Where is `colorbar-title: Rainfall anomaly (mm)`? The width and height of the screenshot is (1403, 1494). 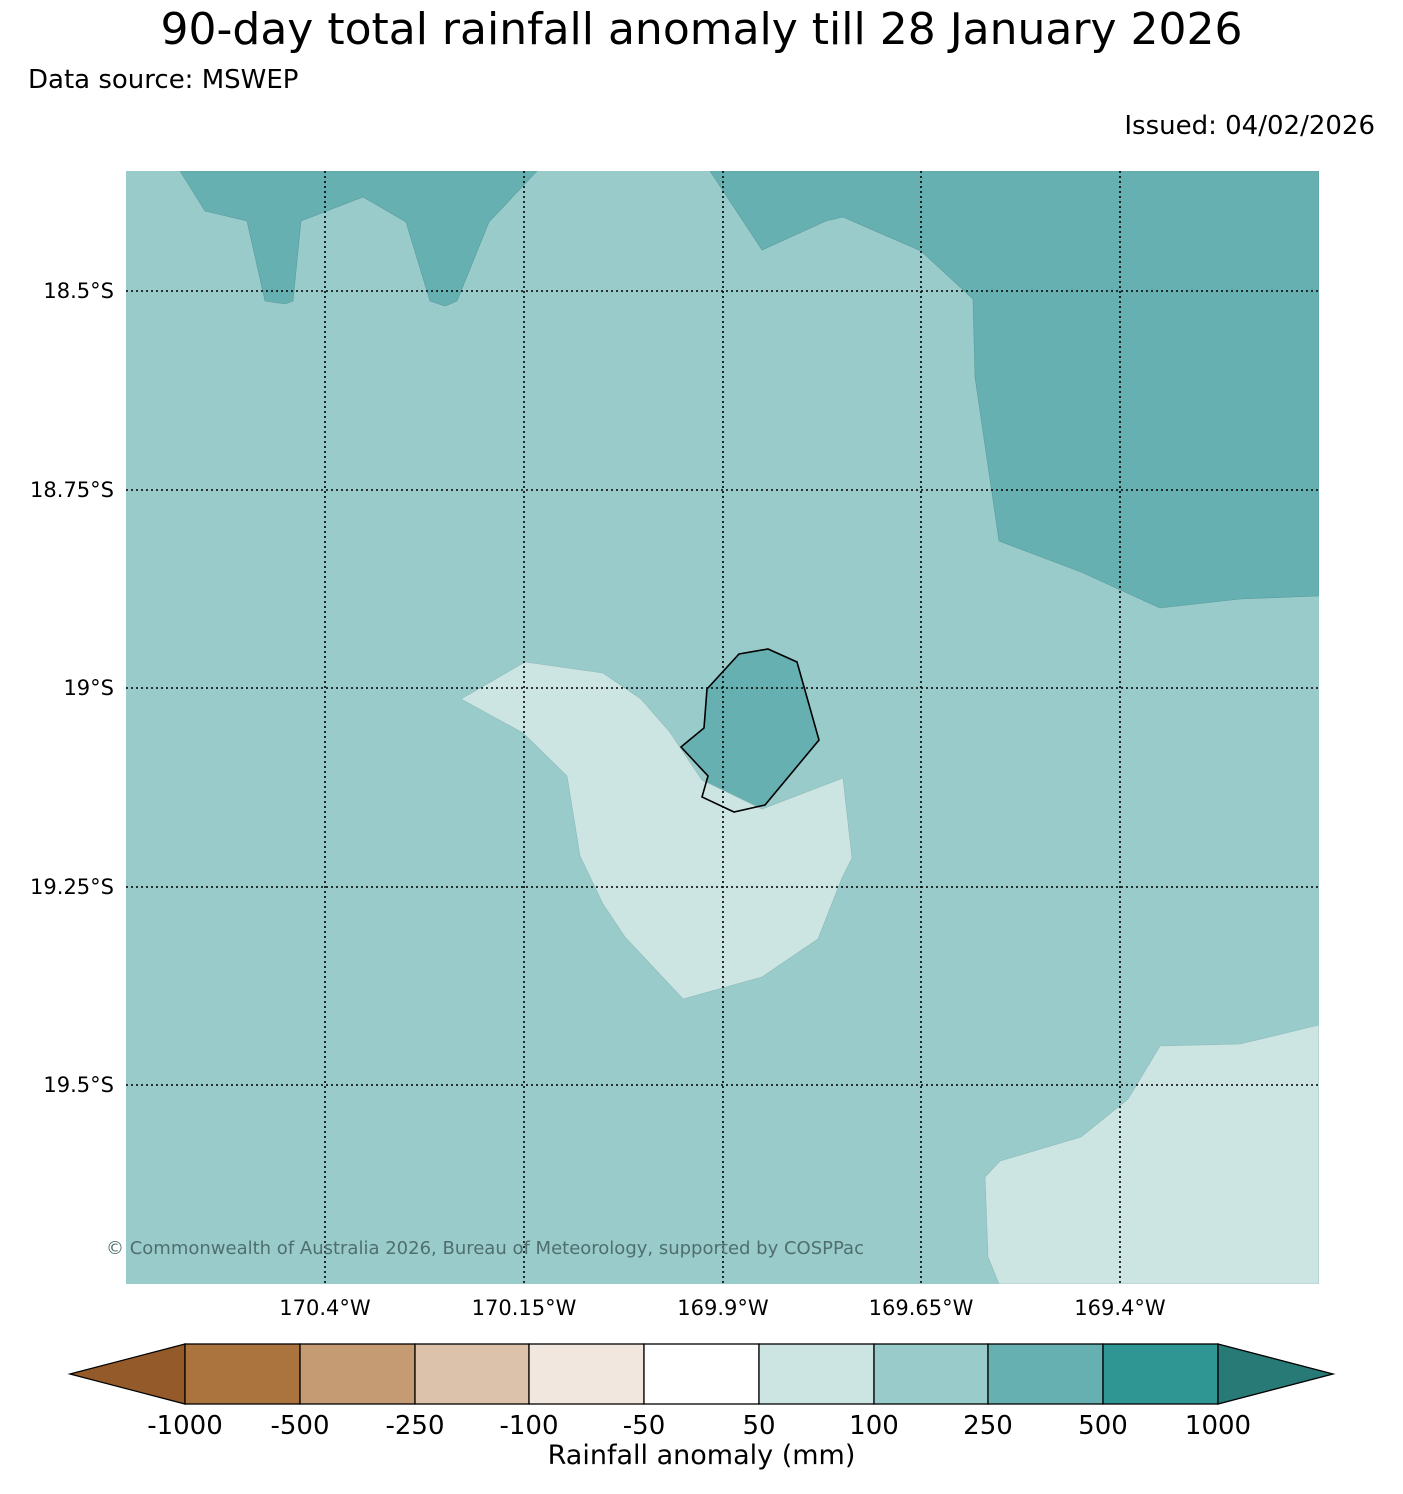 colorbar-title: Rainfall anomaly (mm) is located at coordinates (701, 1455).